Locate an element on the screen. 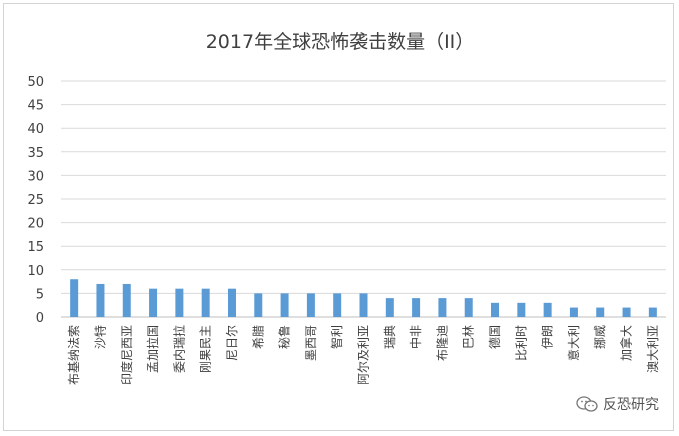 Image resolution: width=679 pixels, height=436 pixels. x-category-label: 伊朗 is located at coordinates (548, 337).